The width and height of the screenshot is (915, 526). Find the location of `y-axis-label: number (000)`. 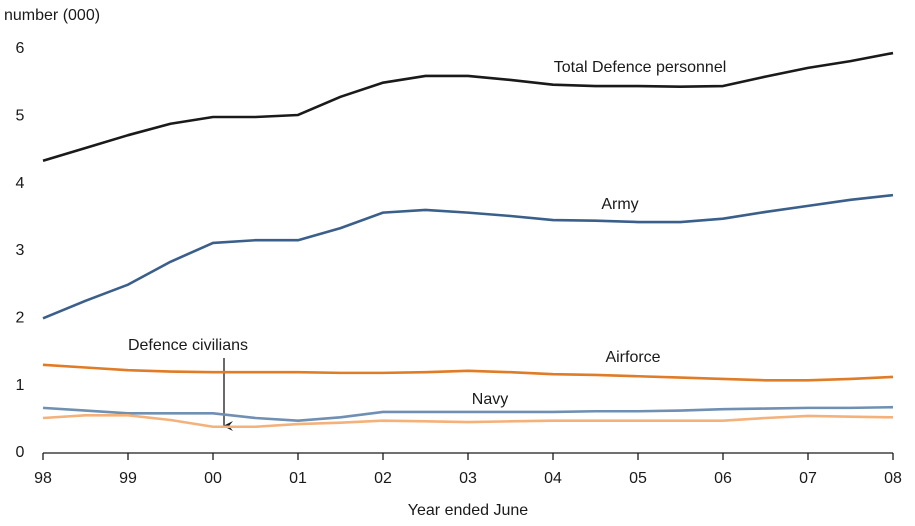

y-axis-label: number (000) is located at coordinates (52, 15).